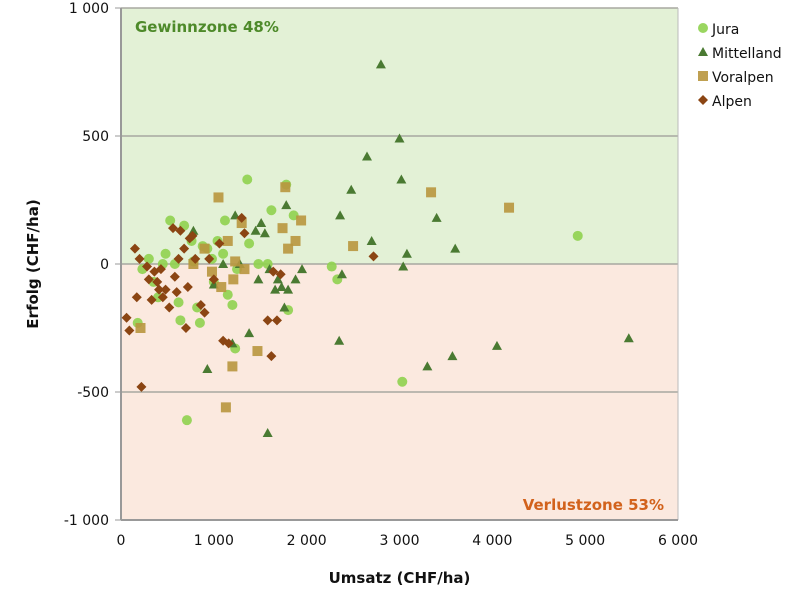 The width and height of the screenshot is (800, 597). I want to click on x-tick-label: 2 000, so click(307, 541).